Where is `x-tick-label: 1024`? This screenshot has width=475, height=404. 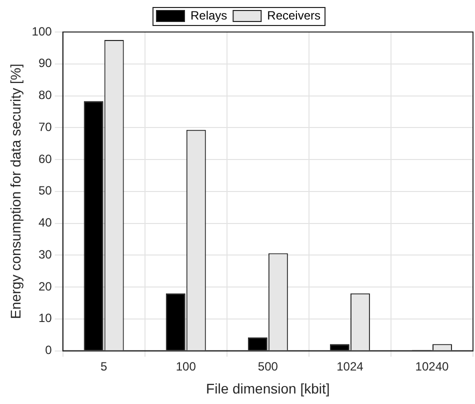 x-tick-label: 1024 is located at coordinates (350, 366).